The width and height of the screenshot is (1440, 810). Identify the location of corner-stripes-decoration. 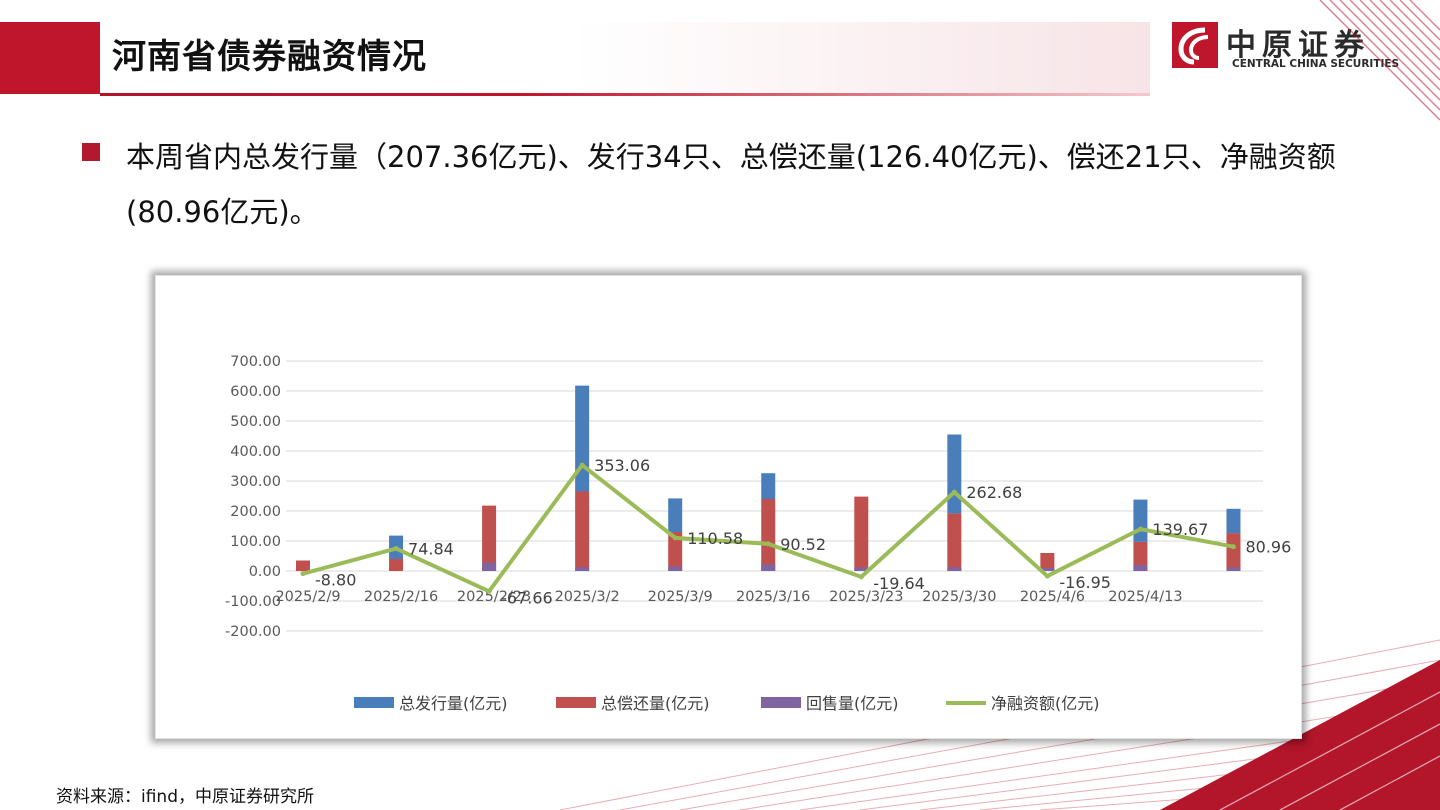
(1379, 60).